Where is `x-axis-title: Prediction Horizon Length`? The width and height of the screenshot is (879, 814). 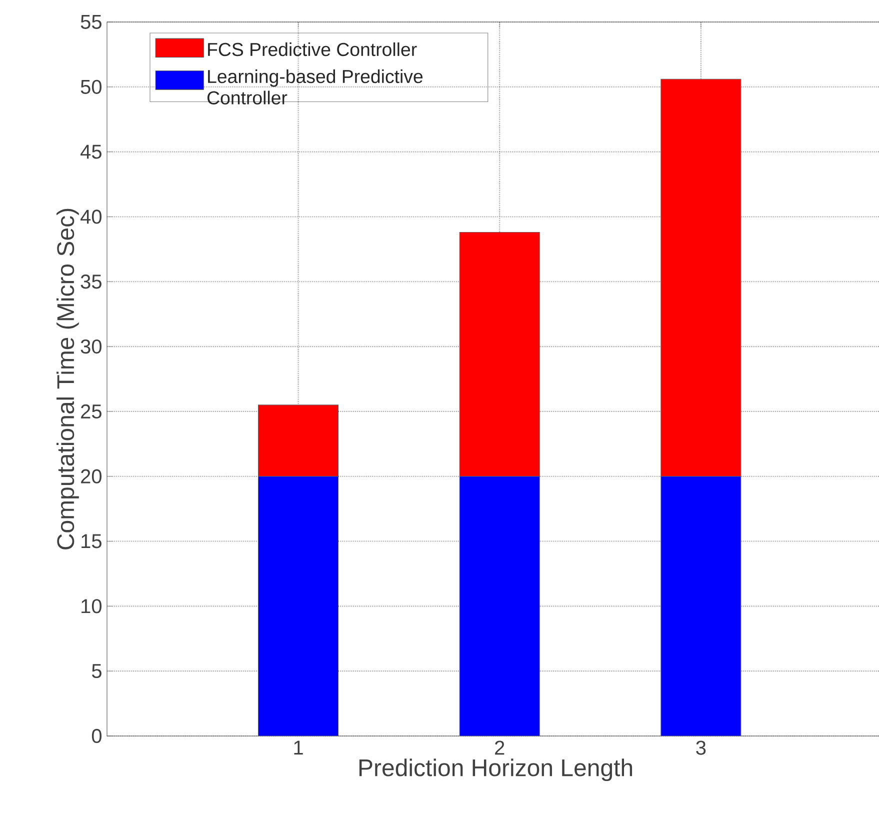 x-axis-title: Prediction Horizon Length is located at coordinates (495, 770).